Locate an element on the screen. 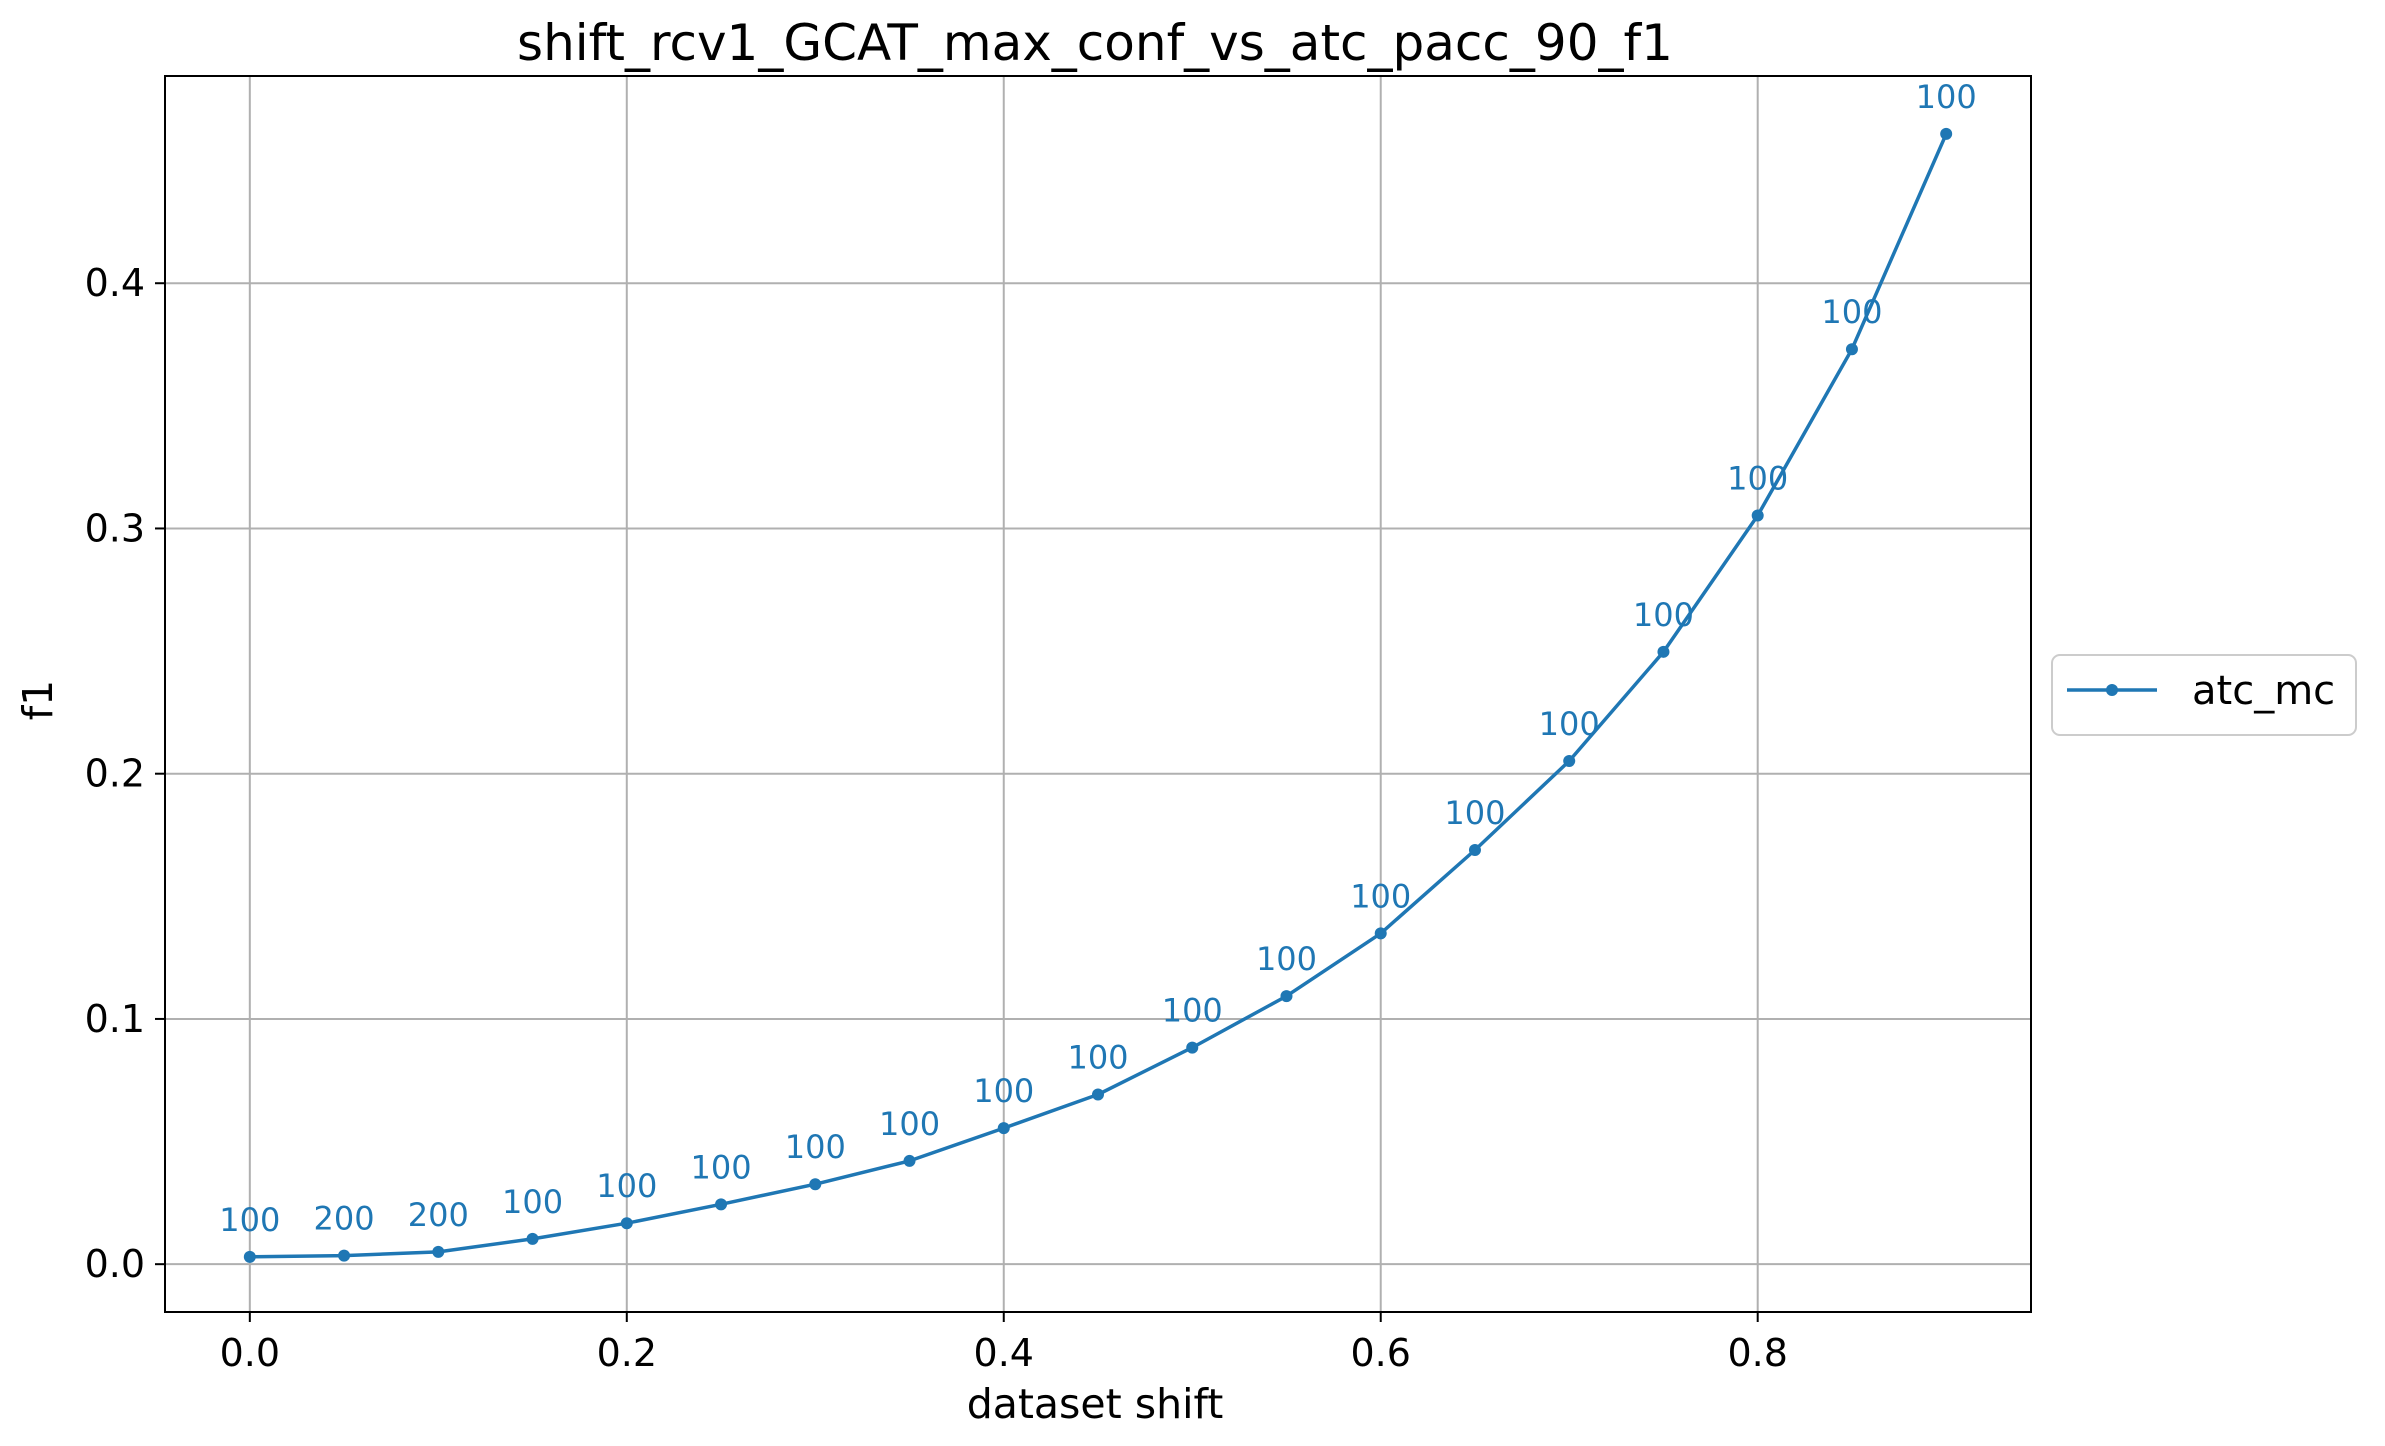  y-axis-label: f1 is located at coordinates (38, 700).